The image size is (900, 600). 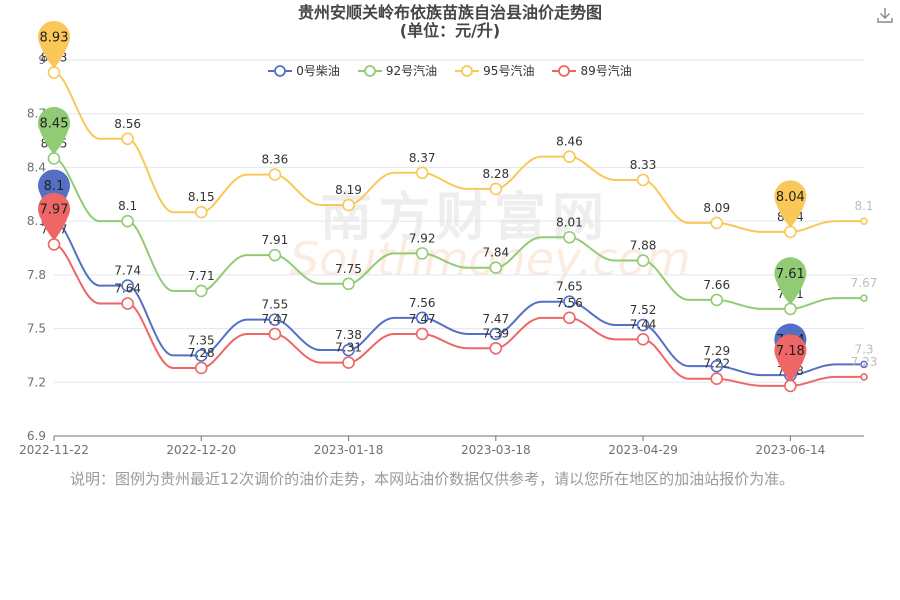 I want to click on data-label-gas89: 7.56, so click(x=569, y=303).